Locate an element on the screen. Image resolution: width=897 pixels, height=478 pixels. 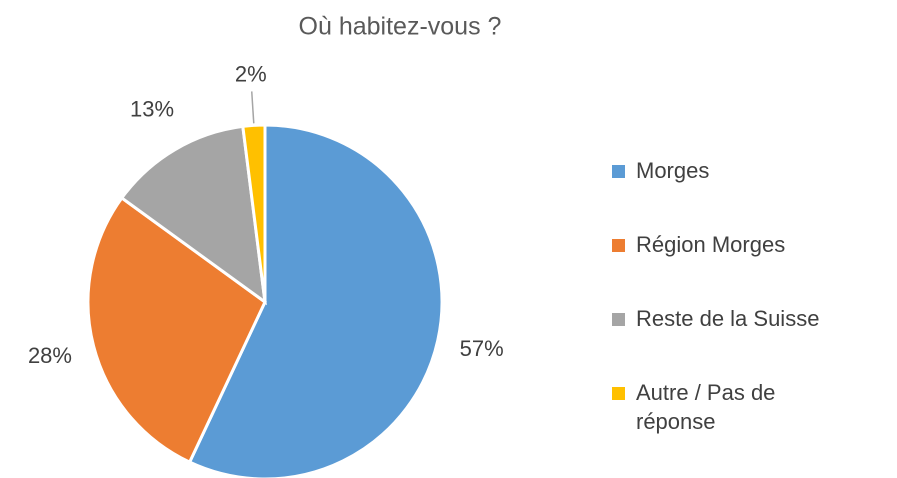
legend-item: Morges is located at coordinates (732, 170).